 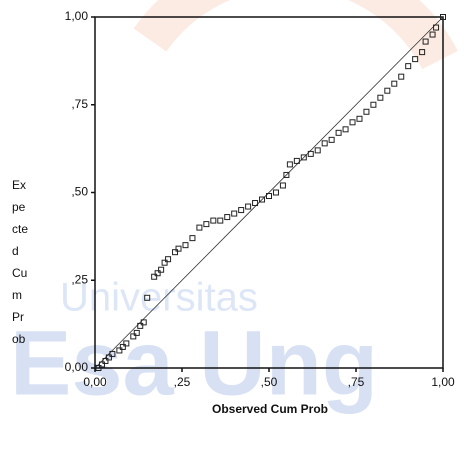 What do you see at coordinates (356, 382) in the screenshot?
I see `x-tick-label: ,75` at bounding box center [356, 382].